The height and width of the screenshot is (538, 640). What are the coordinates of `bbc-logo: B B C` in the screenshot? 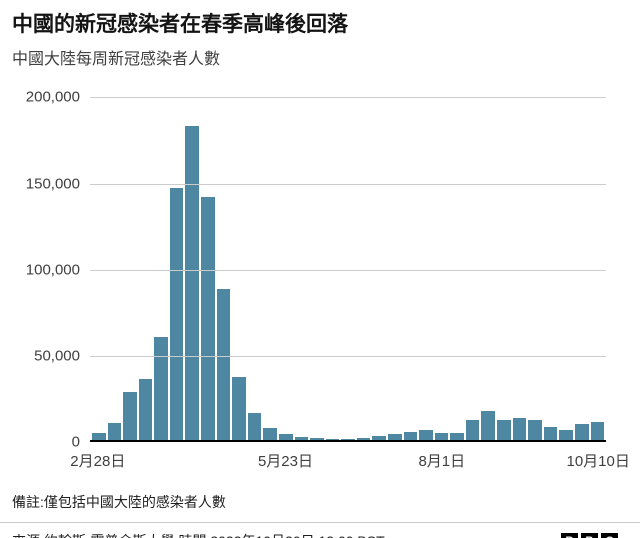 It's located at (589, 535).